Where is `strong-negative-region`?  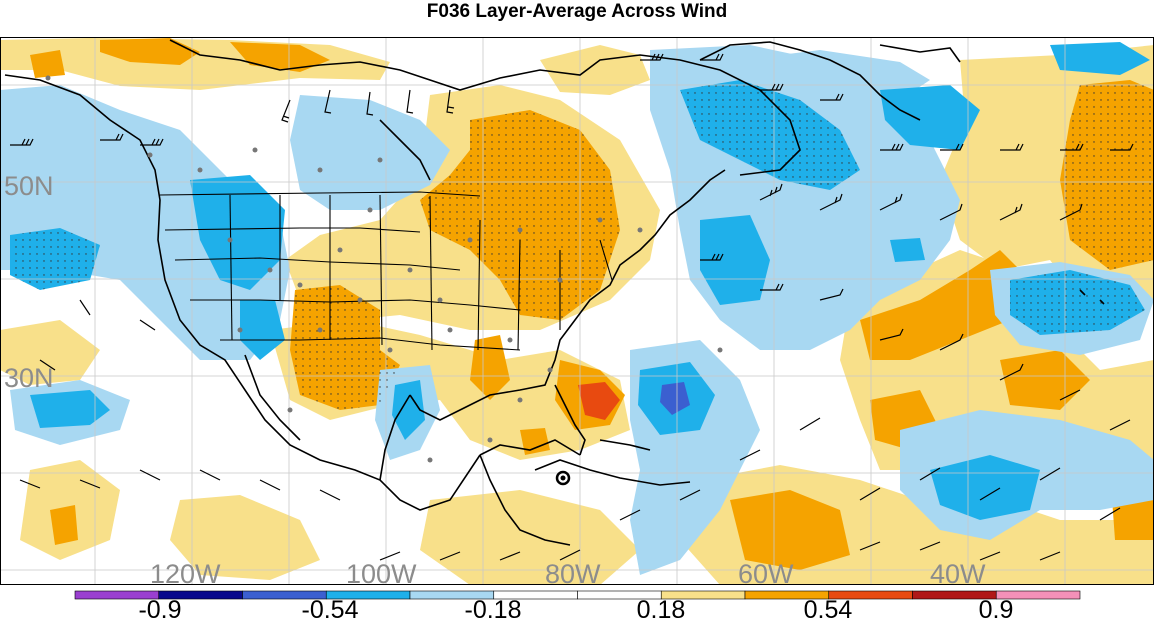 strong-negative-region is located at coordinates (675, 398).